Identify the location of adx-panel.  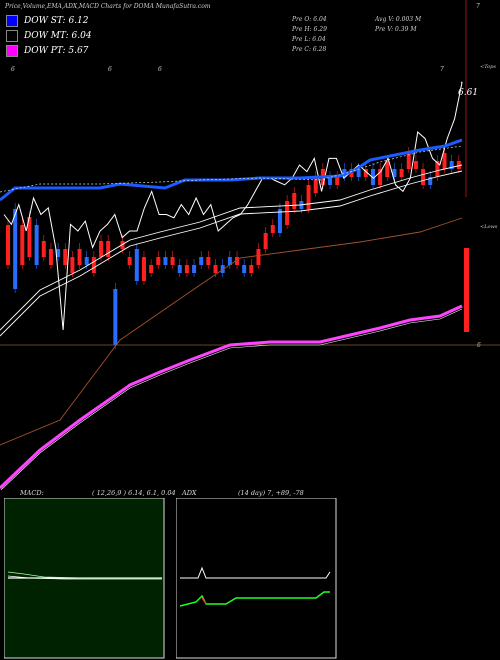
(256, 578).